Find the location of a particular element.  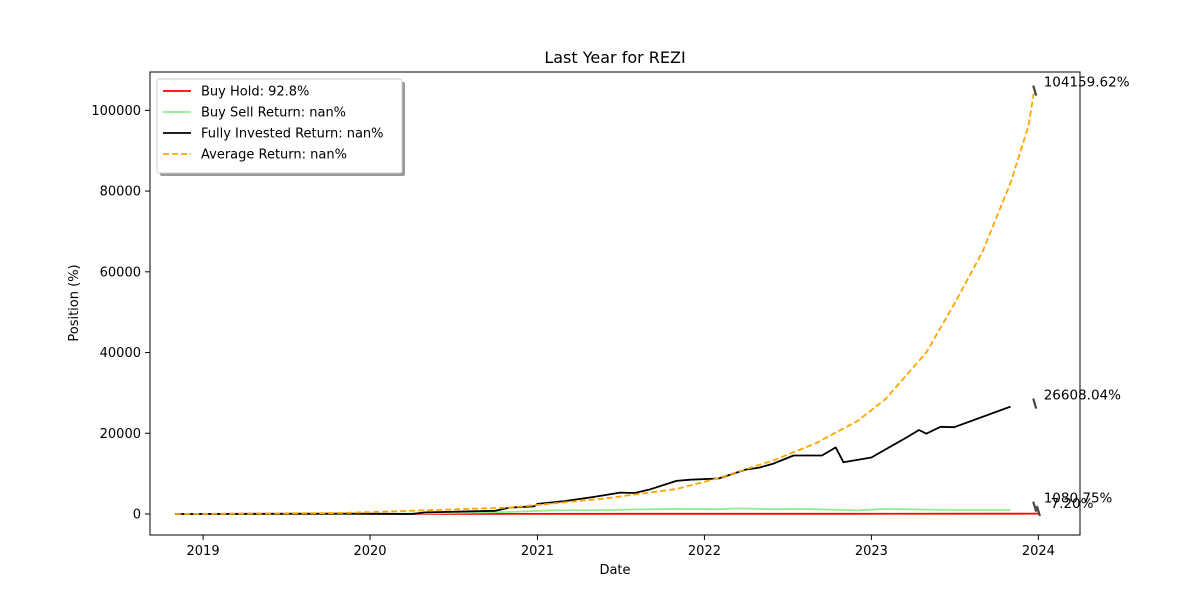

end-value-label-3: 1080.75% is located at coordinates (1078, 499).